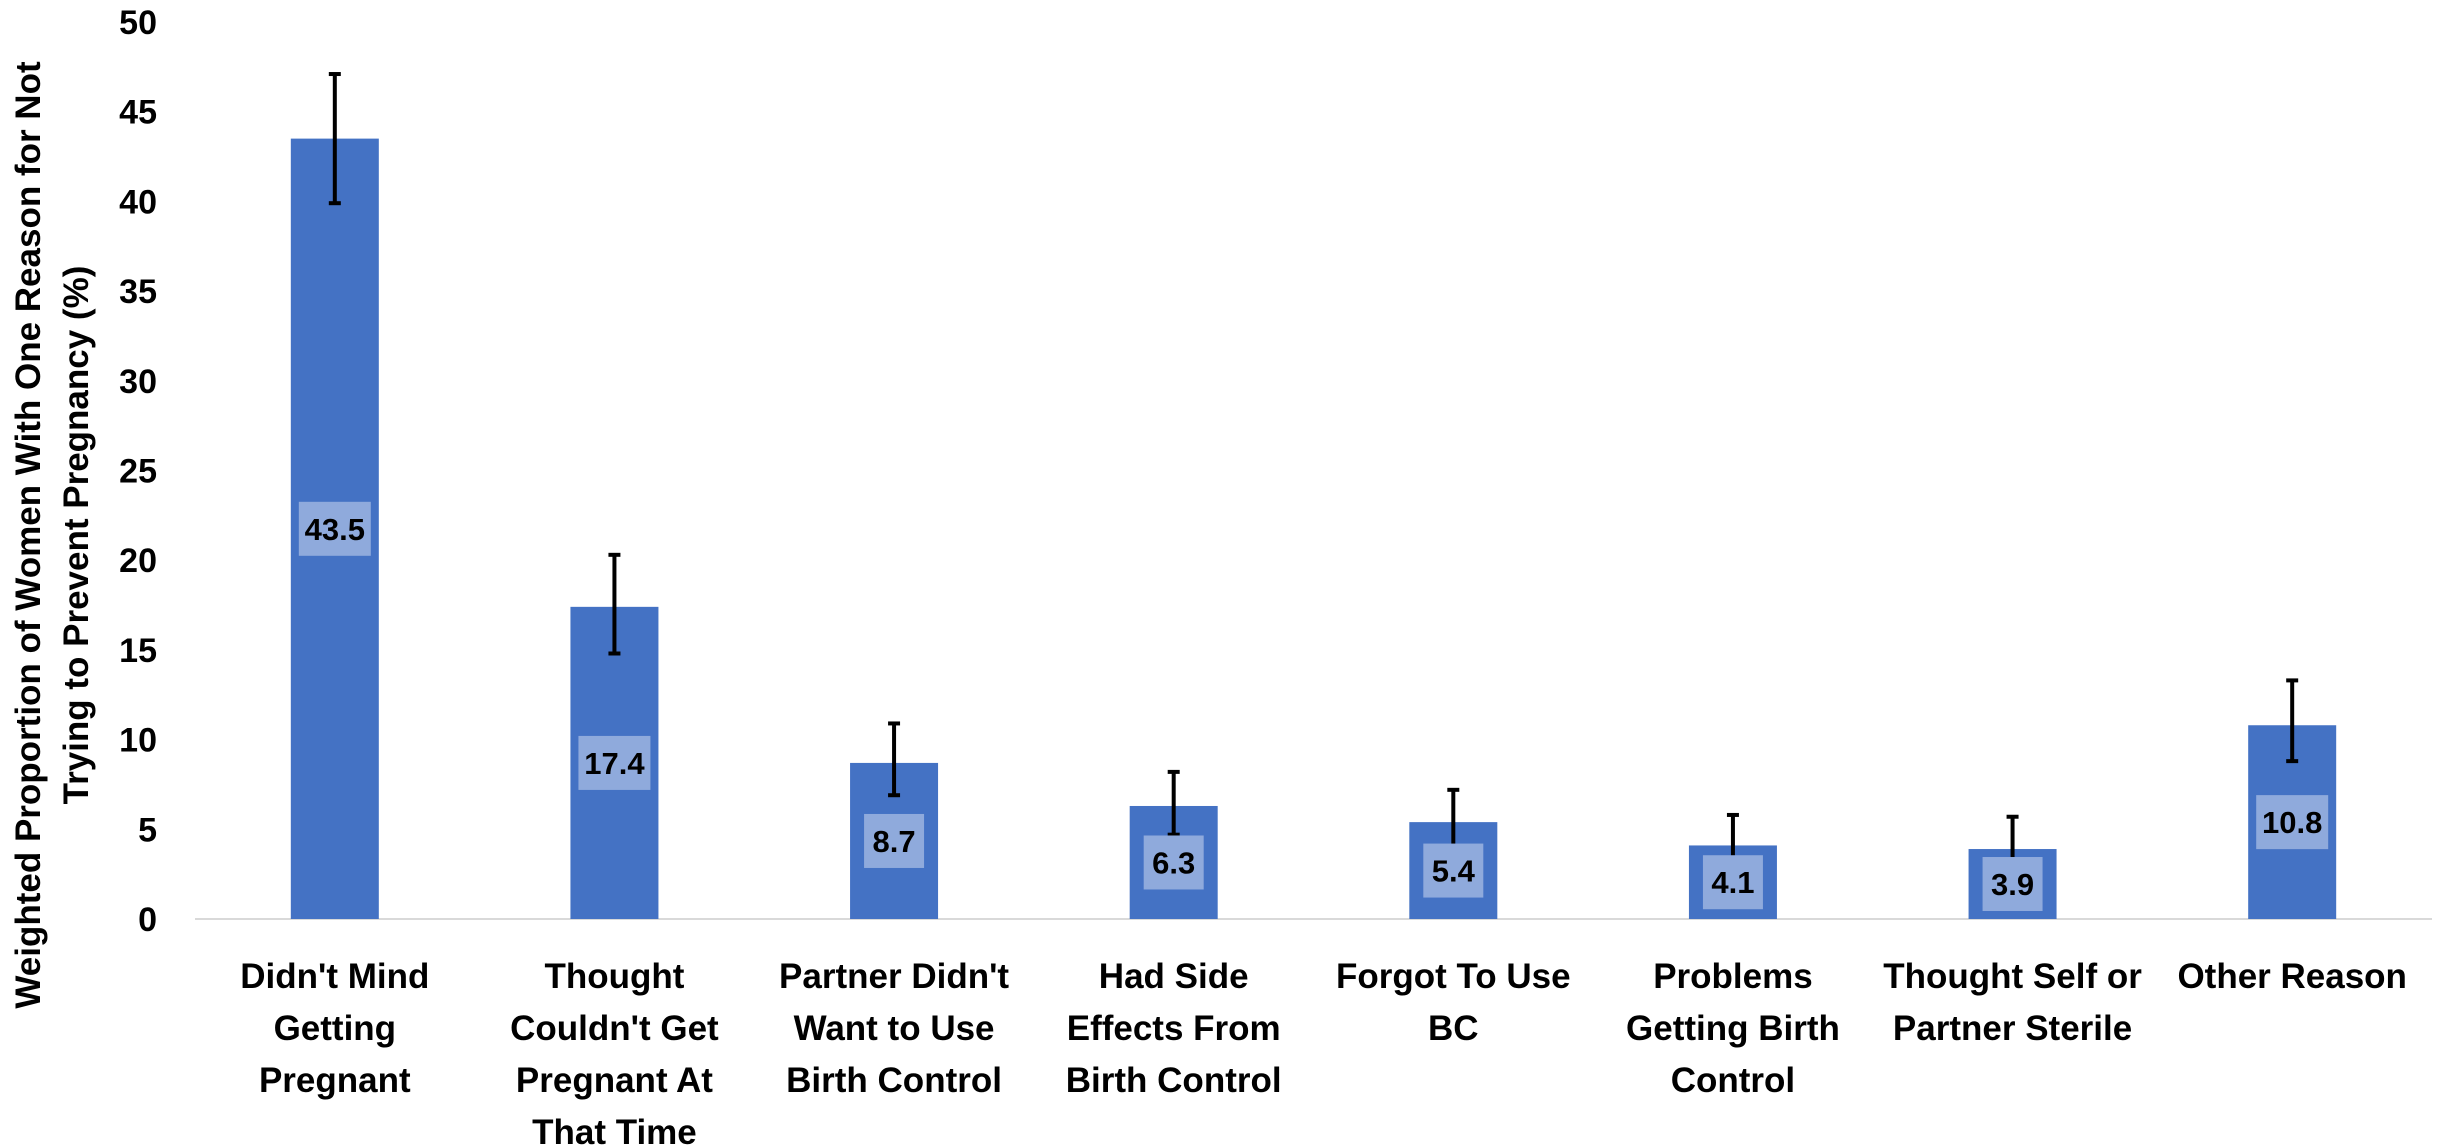 This screenshot has height=1148, width=2440. I want to click on category-label: Didn't Mind Getting Pregnant, so click(334, 1028).